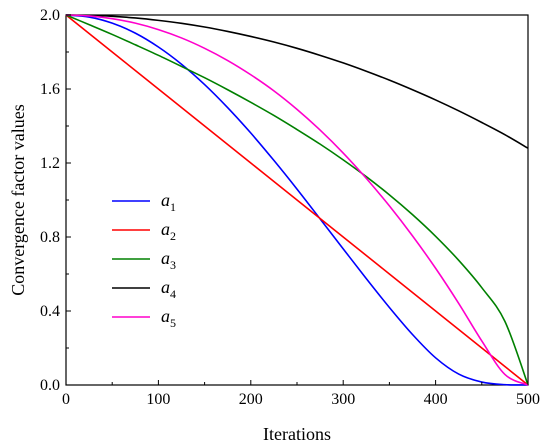 This screenshot has width=550, height=447. Describe the element at coordinates (168, 318) in the screenshot. I see `legend-label-a5: a5` at that location.